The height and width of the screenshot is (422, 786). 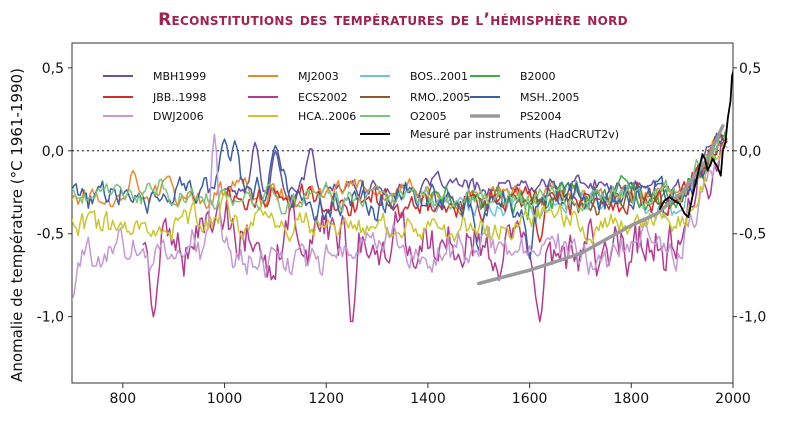 I want to click on legend-label: B2000, so click(x=538, y=76).